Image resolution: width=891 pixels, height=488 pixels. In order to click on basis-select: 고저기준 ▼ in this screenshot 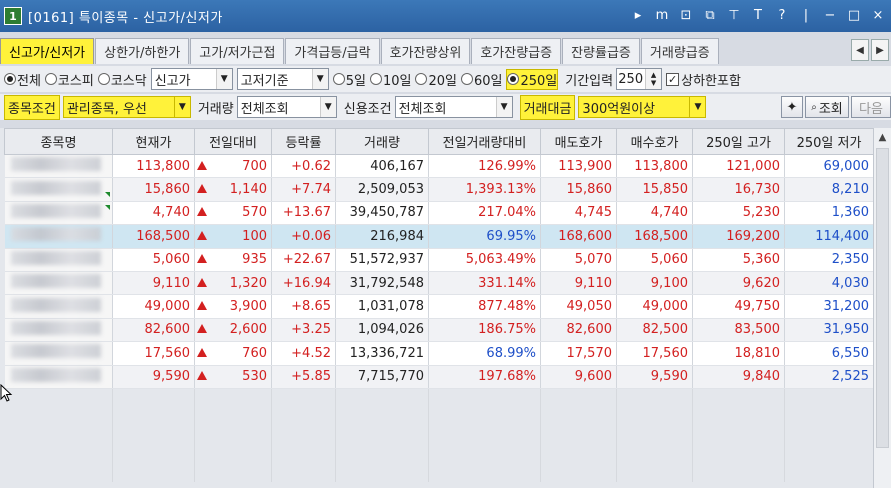, I will do `click(282, 79)`.